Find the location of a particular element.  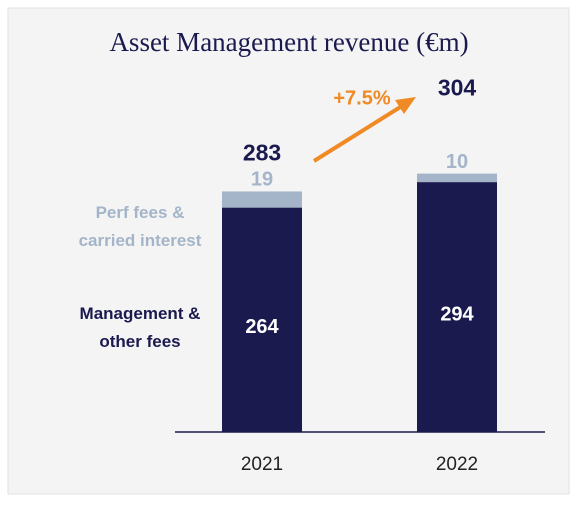

value-label: 19 is located at coordinates (262, 180).